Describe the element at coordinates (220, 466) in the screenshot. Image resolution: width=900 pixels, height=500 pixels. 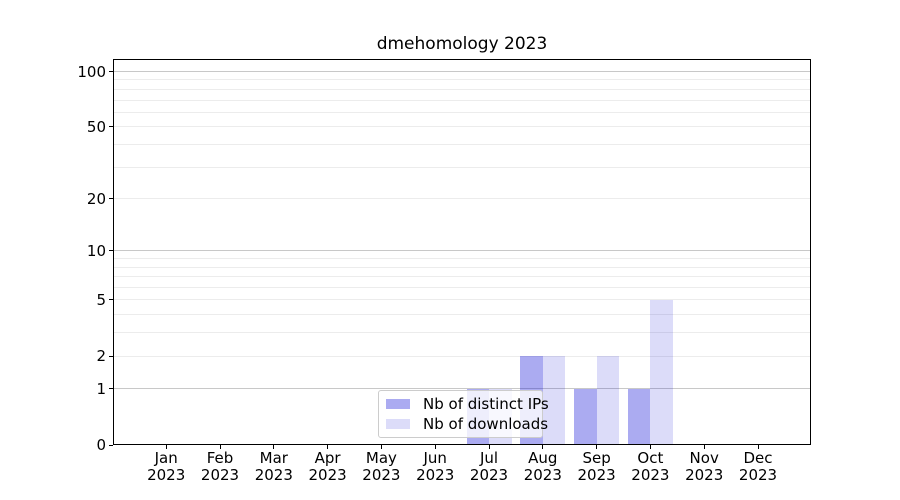
I see `x-tick-label: Feb 2023` at that location.